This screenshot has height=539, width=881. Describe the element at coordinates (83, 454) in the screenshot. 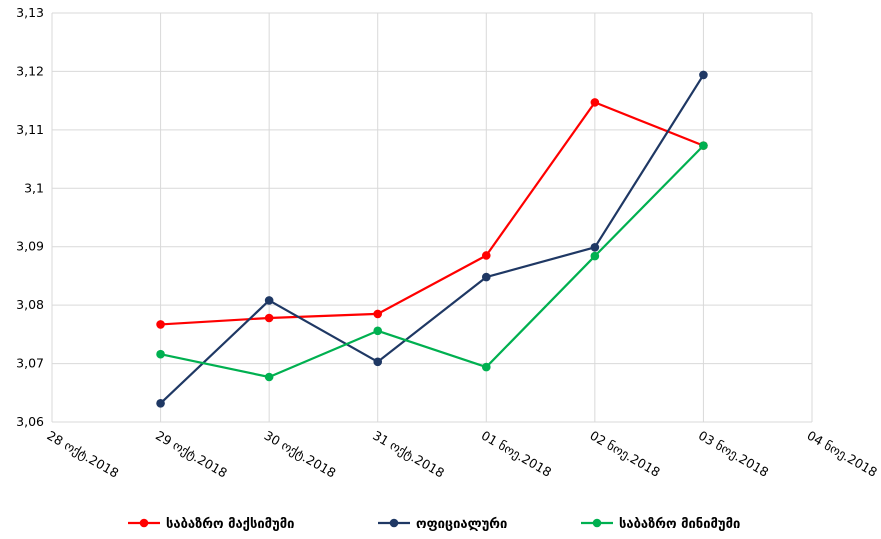

I see `x-tick-label: 28 ოქტ.2018` at that location.